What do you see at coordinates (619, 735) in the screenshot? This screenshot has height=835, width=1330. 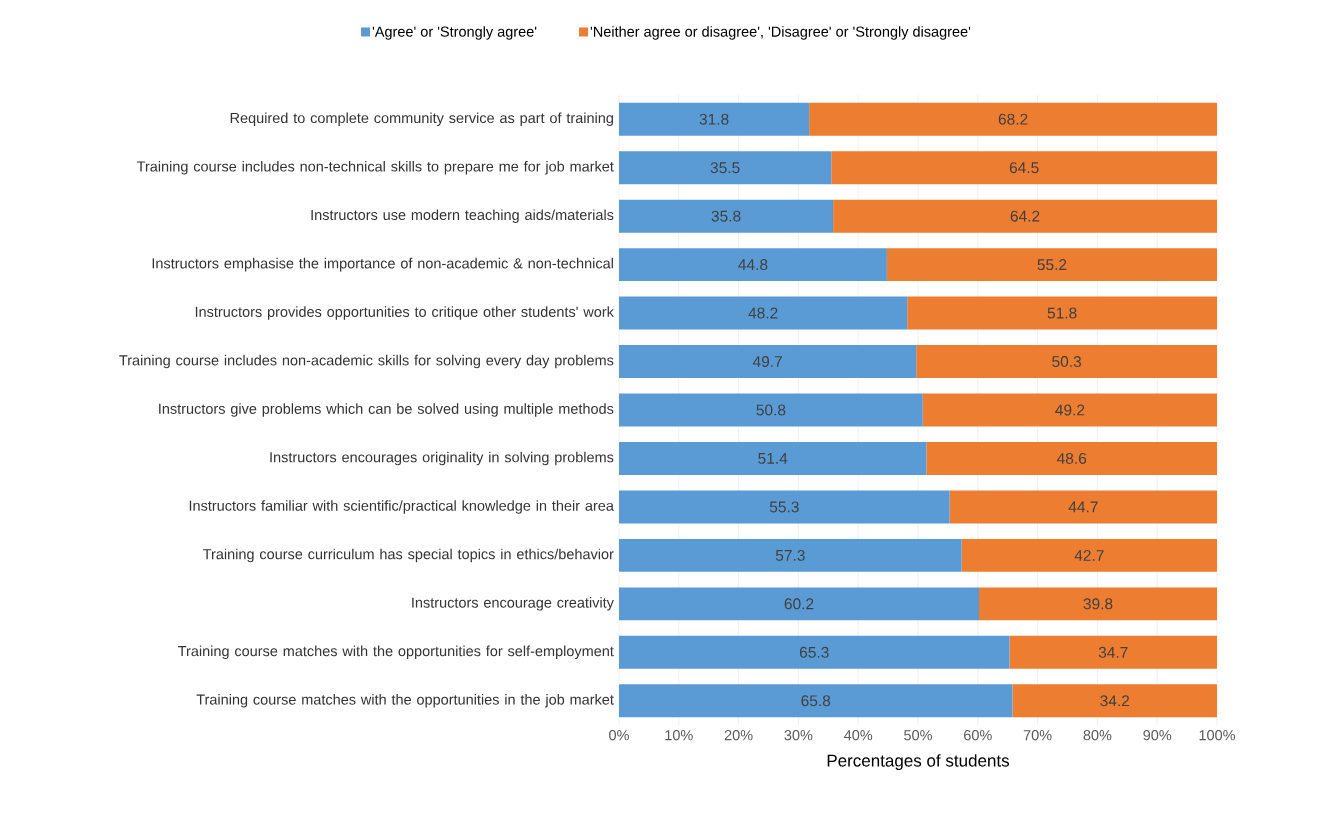 I see `x-tick-label: 0%` at bounding box center [619, 735].